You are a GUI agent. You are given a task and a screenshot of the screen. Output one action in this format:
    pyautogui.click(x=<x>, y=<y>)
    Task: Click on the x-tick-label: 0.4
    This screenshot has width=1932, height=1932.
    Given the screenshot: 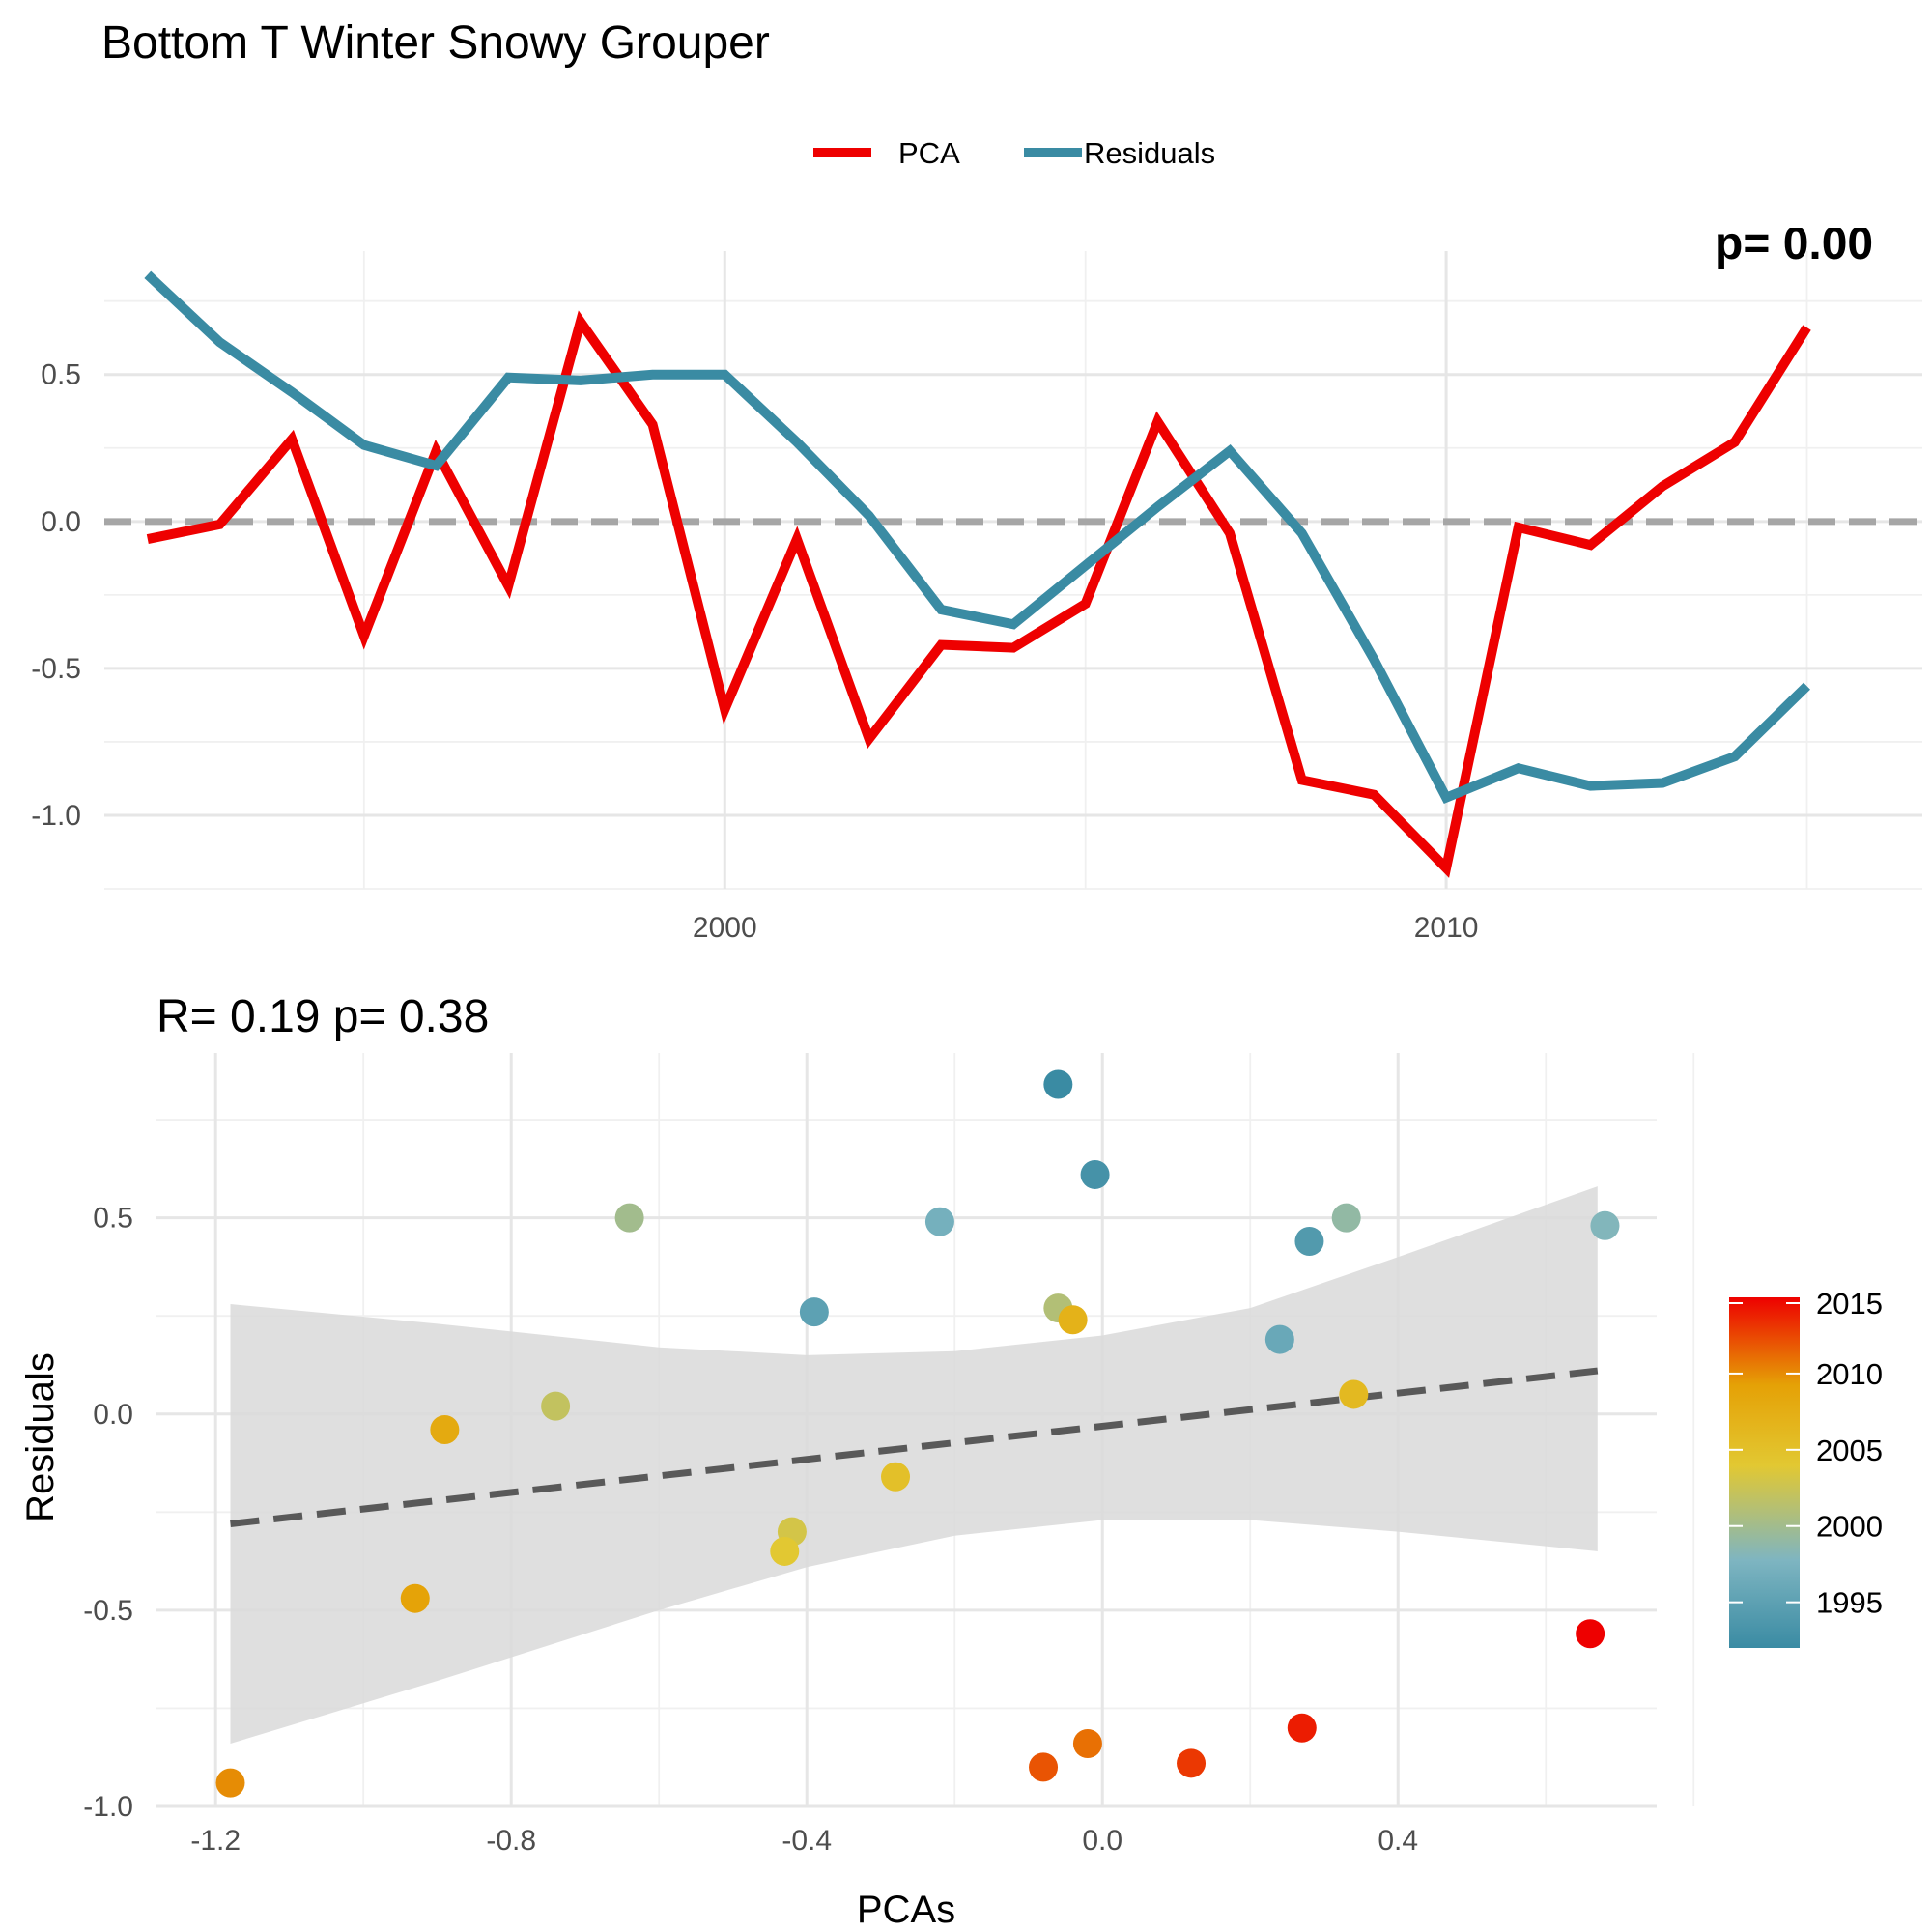 What is the action you would take?
    pyautogui.click(x=1398, y=1841)
    